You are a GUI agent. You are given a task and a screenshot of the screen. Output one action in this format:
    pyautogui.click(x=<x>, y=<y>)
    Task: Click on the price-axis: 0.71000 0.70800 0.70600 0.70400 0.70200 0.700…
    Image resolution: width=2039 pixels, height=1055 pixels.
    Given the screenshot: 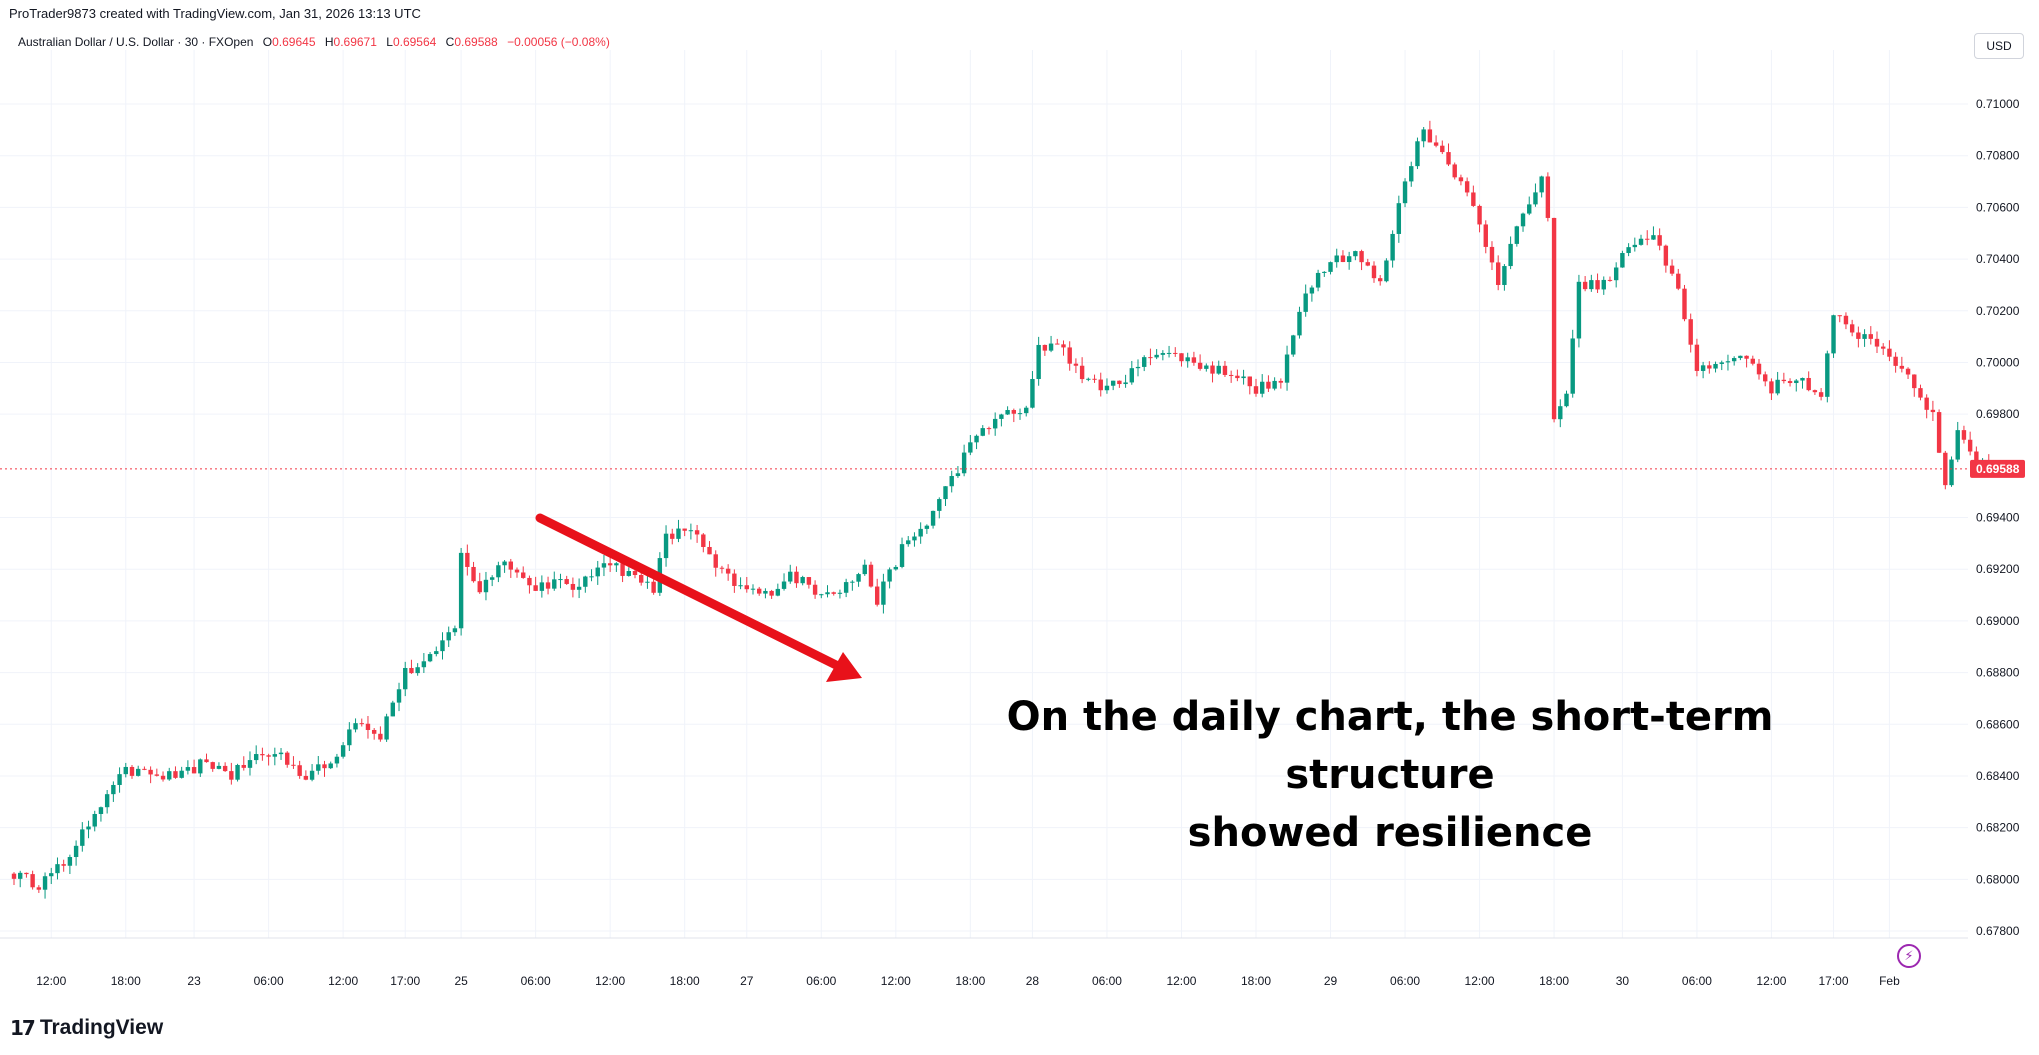 What is the action you would take?
    pyautogui.click(x=1998, y=517)
    